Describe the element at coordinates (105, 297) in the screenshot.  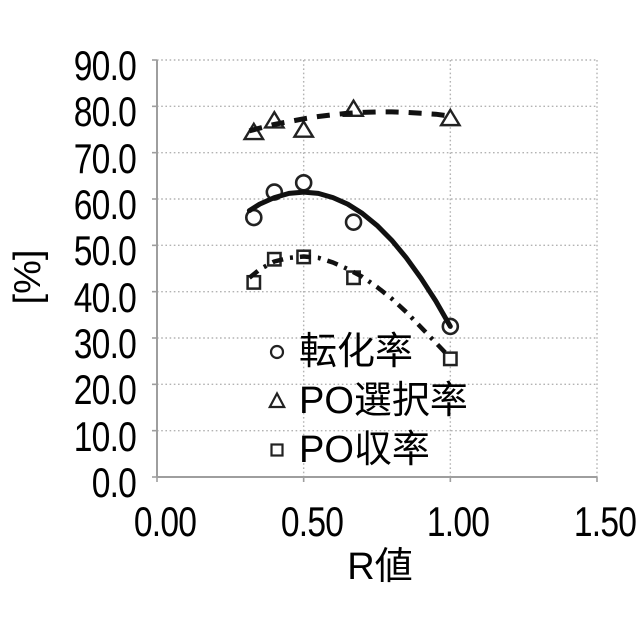
I see `y-tick-label: 40.0` at that location.